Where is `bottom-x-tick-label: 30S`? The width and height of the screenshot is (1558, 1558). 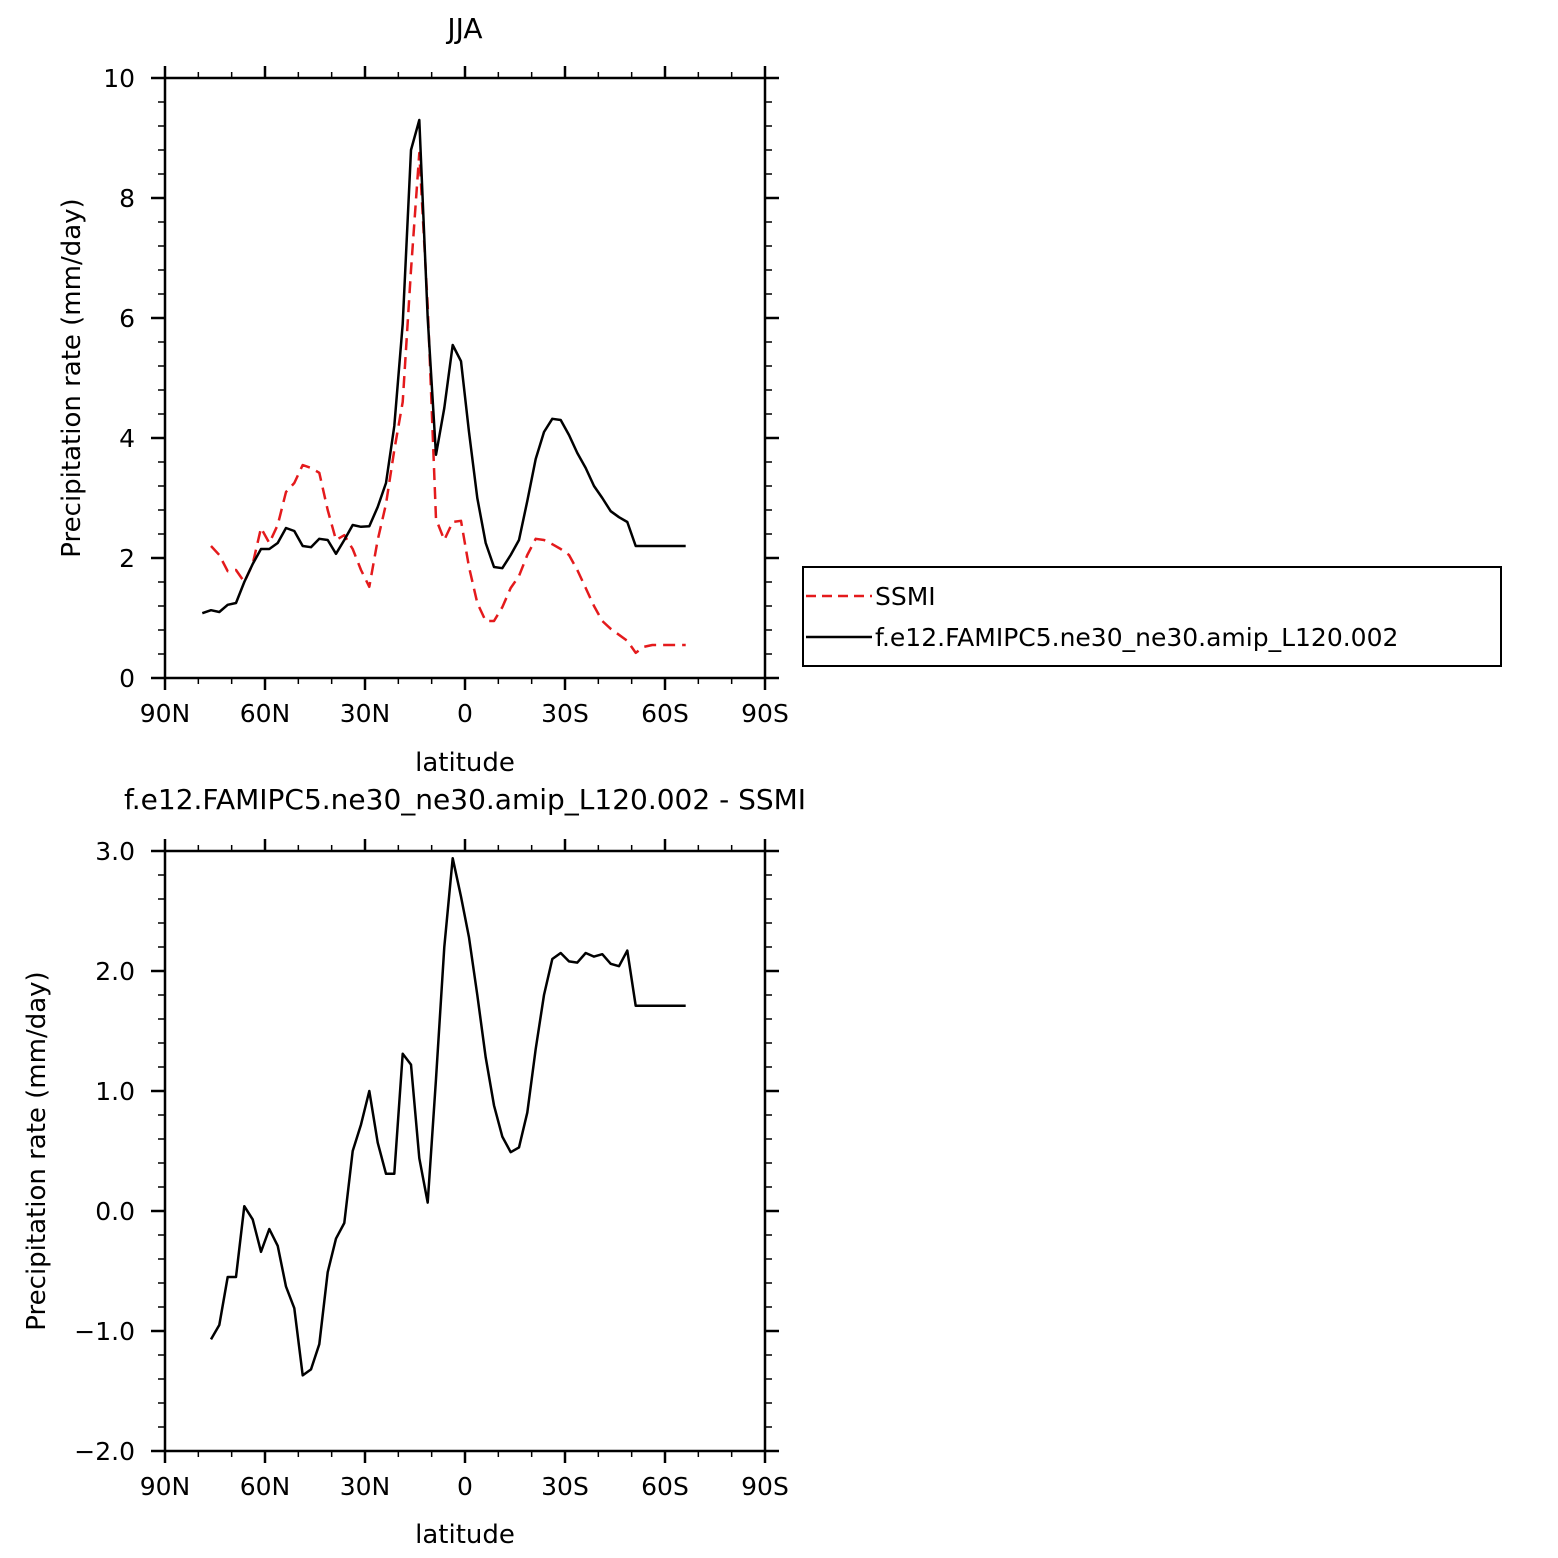
bottom-x-tick-label: 30S is located at coordinates (565, 1486).